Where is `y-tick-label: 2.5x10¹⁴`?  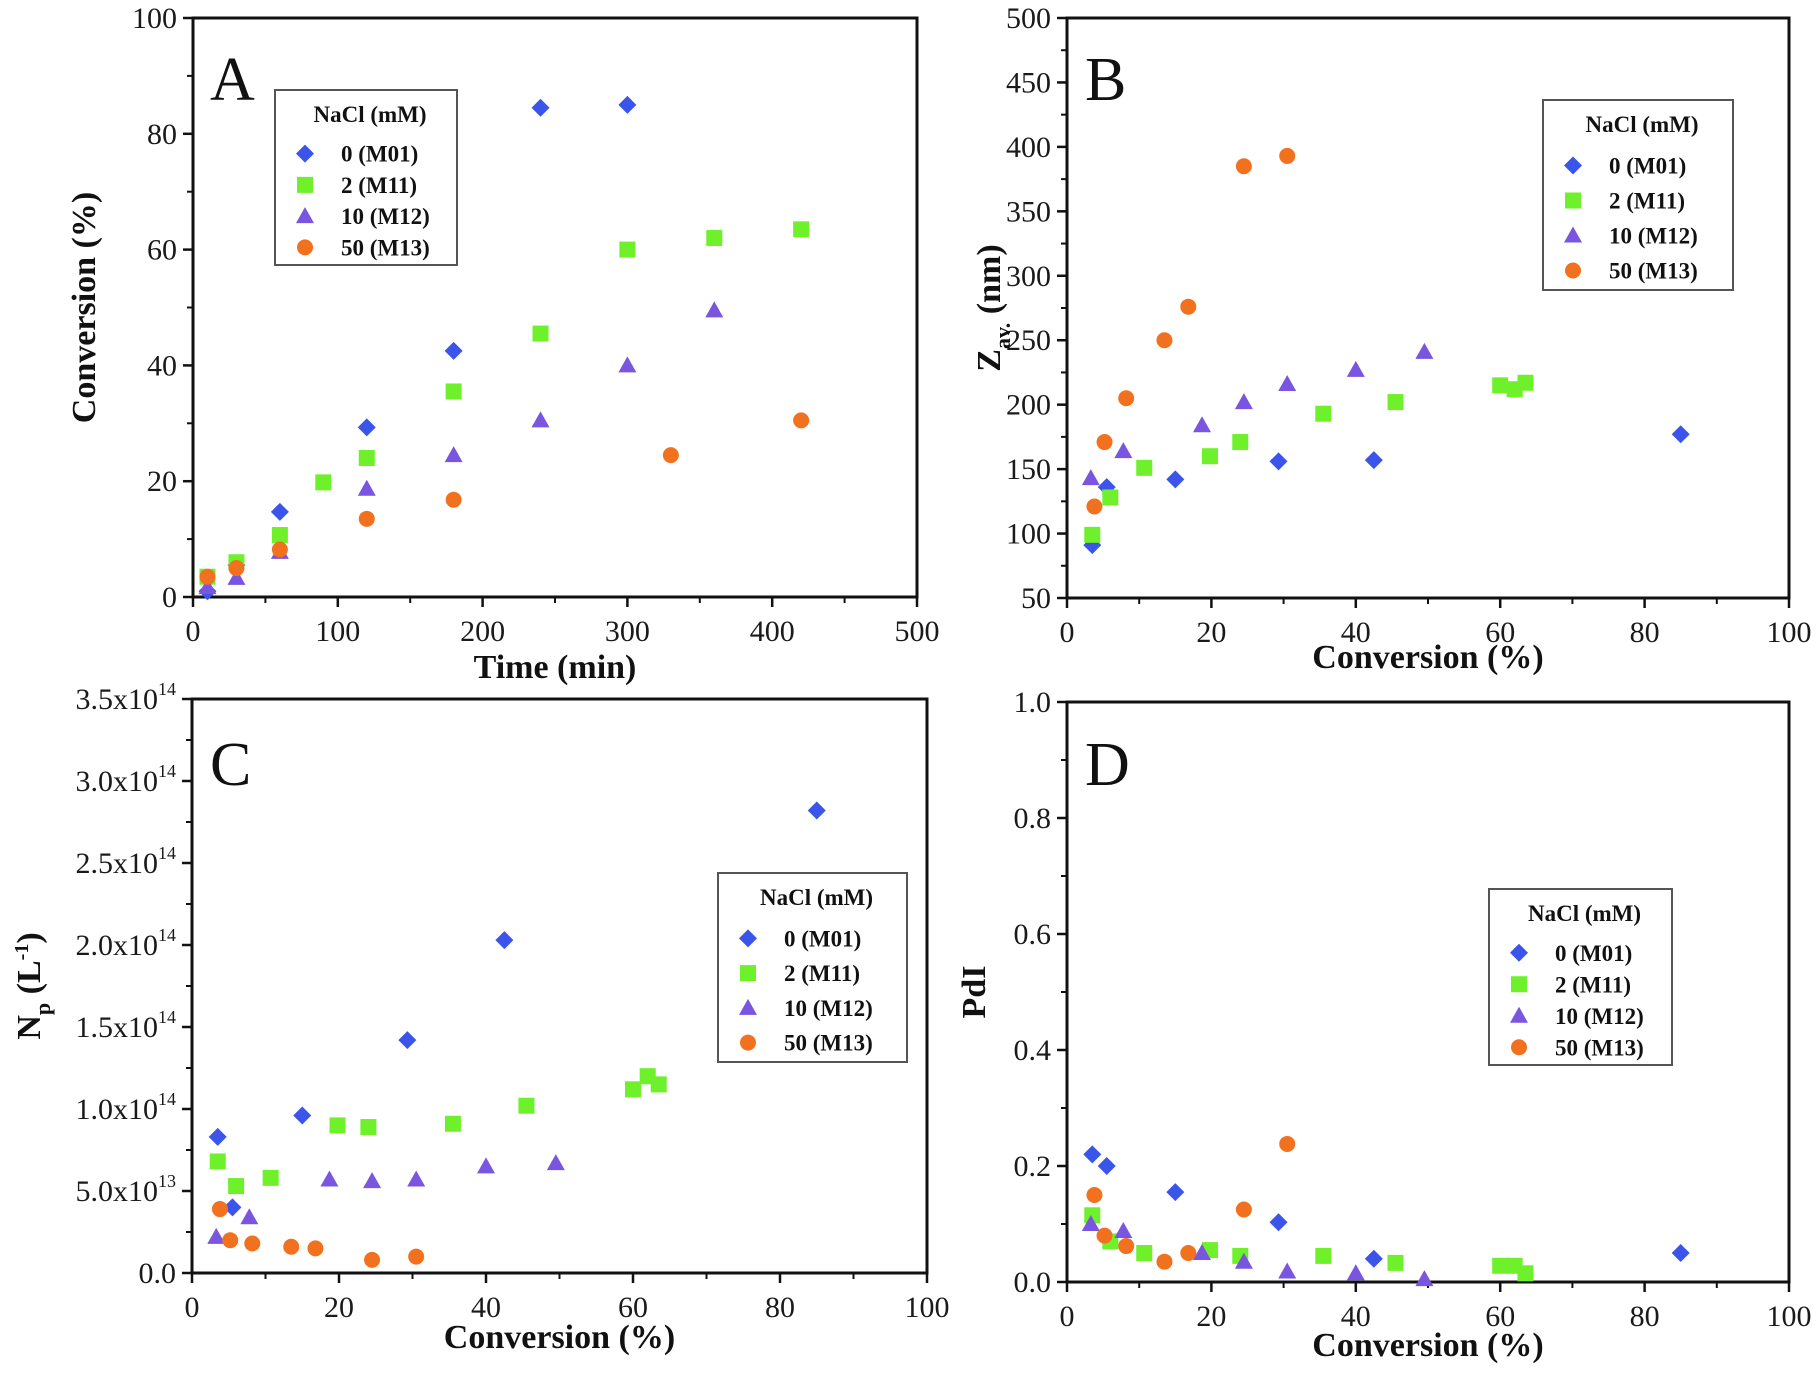
y-tick-label: 2.5x10¹⁴ is located at coordinates (126, 861).